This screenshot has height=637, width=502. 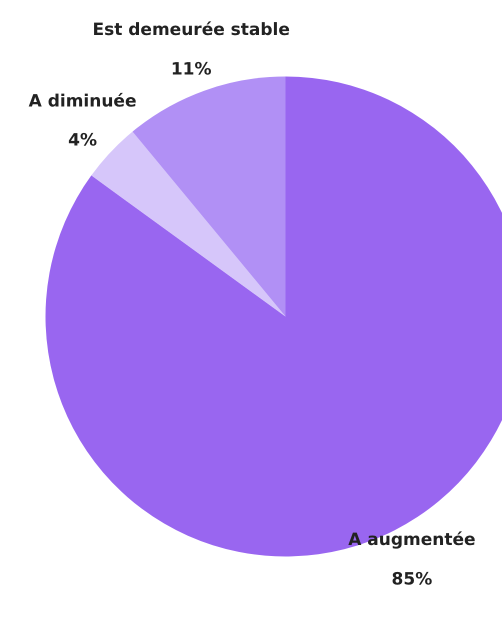 What do you see at coordinates (82, 102) in the screenshot?
I see `slice-label: A diminuée` at bounding box center [82, 102].